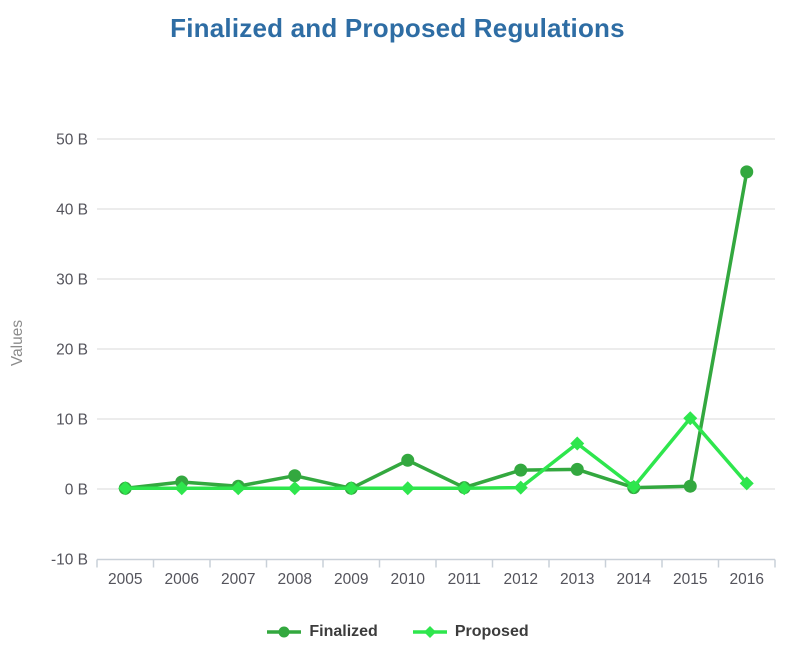  What do you see at coordinates (238, 579) in the screenshot?
I see `x-tick-label: 2007` at bounding box center [238, 579].